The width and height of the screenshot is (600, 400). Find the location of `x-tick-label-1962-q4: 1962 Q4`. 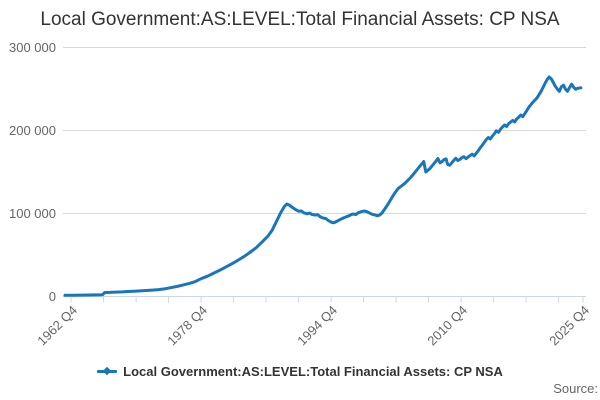

x-tick-label-1962-q4: 1962 Q4 is located at coordinates (57, 326).